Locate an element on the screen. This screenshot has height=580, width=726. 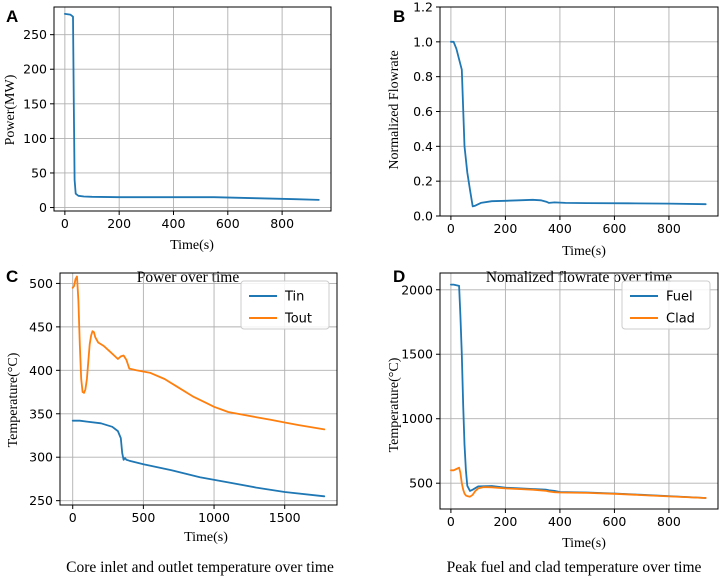
legend-label-clad: Clad is located at coordinates (680, 319).